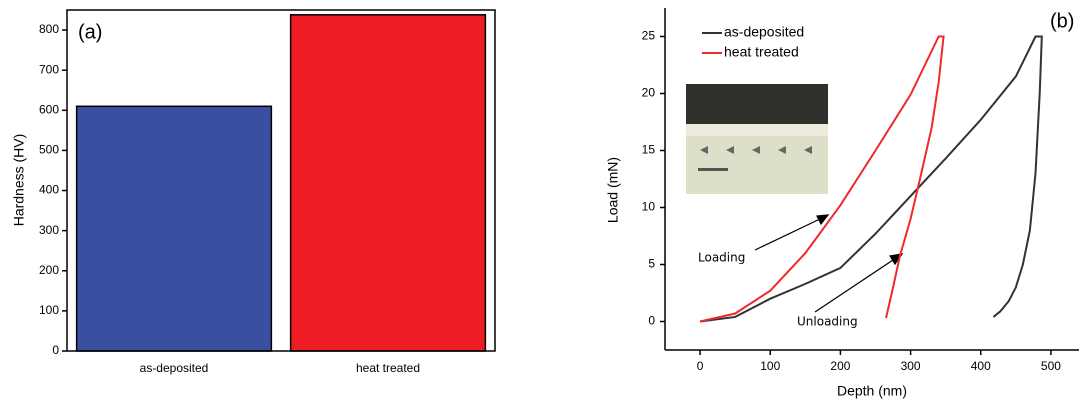 The width and height of the screenshot is (1084, 403). What do you see at coordinates (1051, 366) in the screenshot?
I see `x-tick-label: 500` at bounding box center [1051, 366].